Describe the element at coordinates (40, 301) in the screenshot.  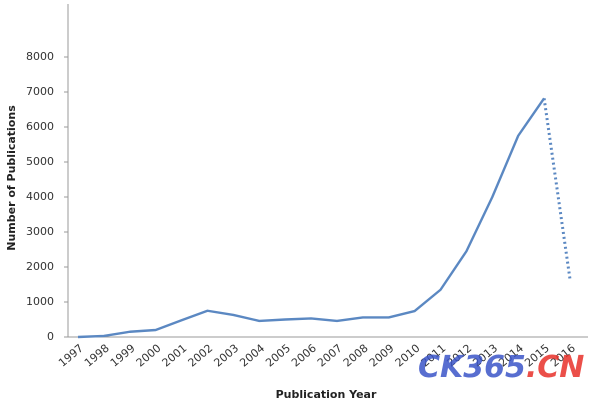
I see `y-tick-label: 1000` at that location.